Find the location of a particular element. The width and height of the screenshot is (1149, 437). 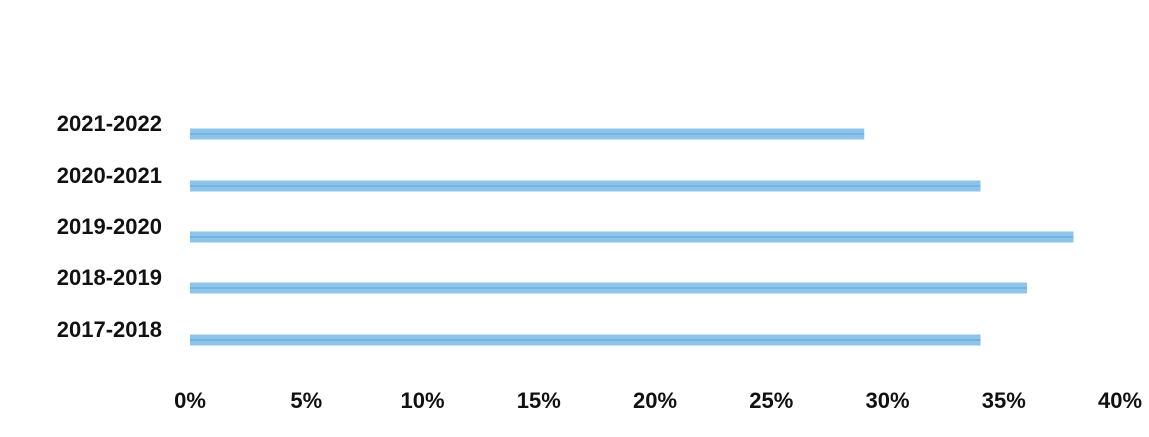

bar-stripe-2020-2021 is located at coordinates (585, 186).